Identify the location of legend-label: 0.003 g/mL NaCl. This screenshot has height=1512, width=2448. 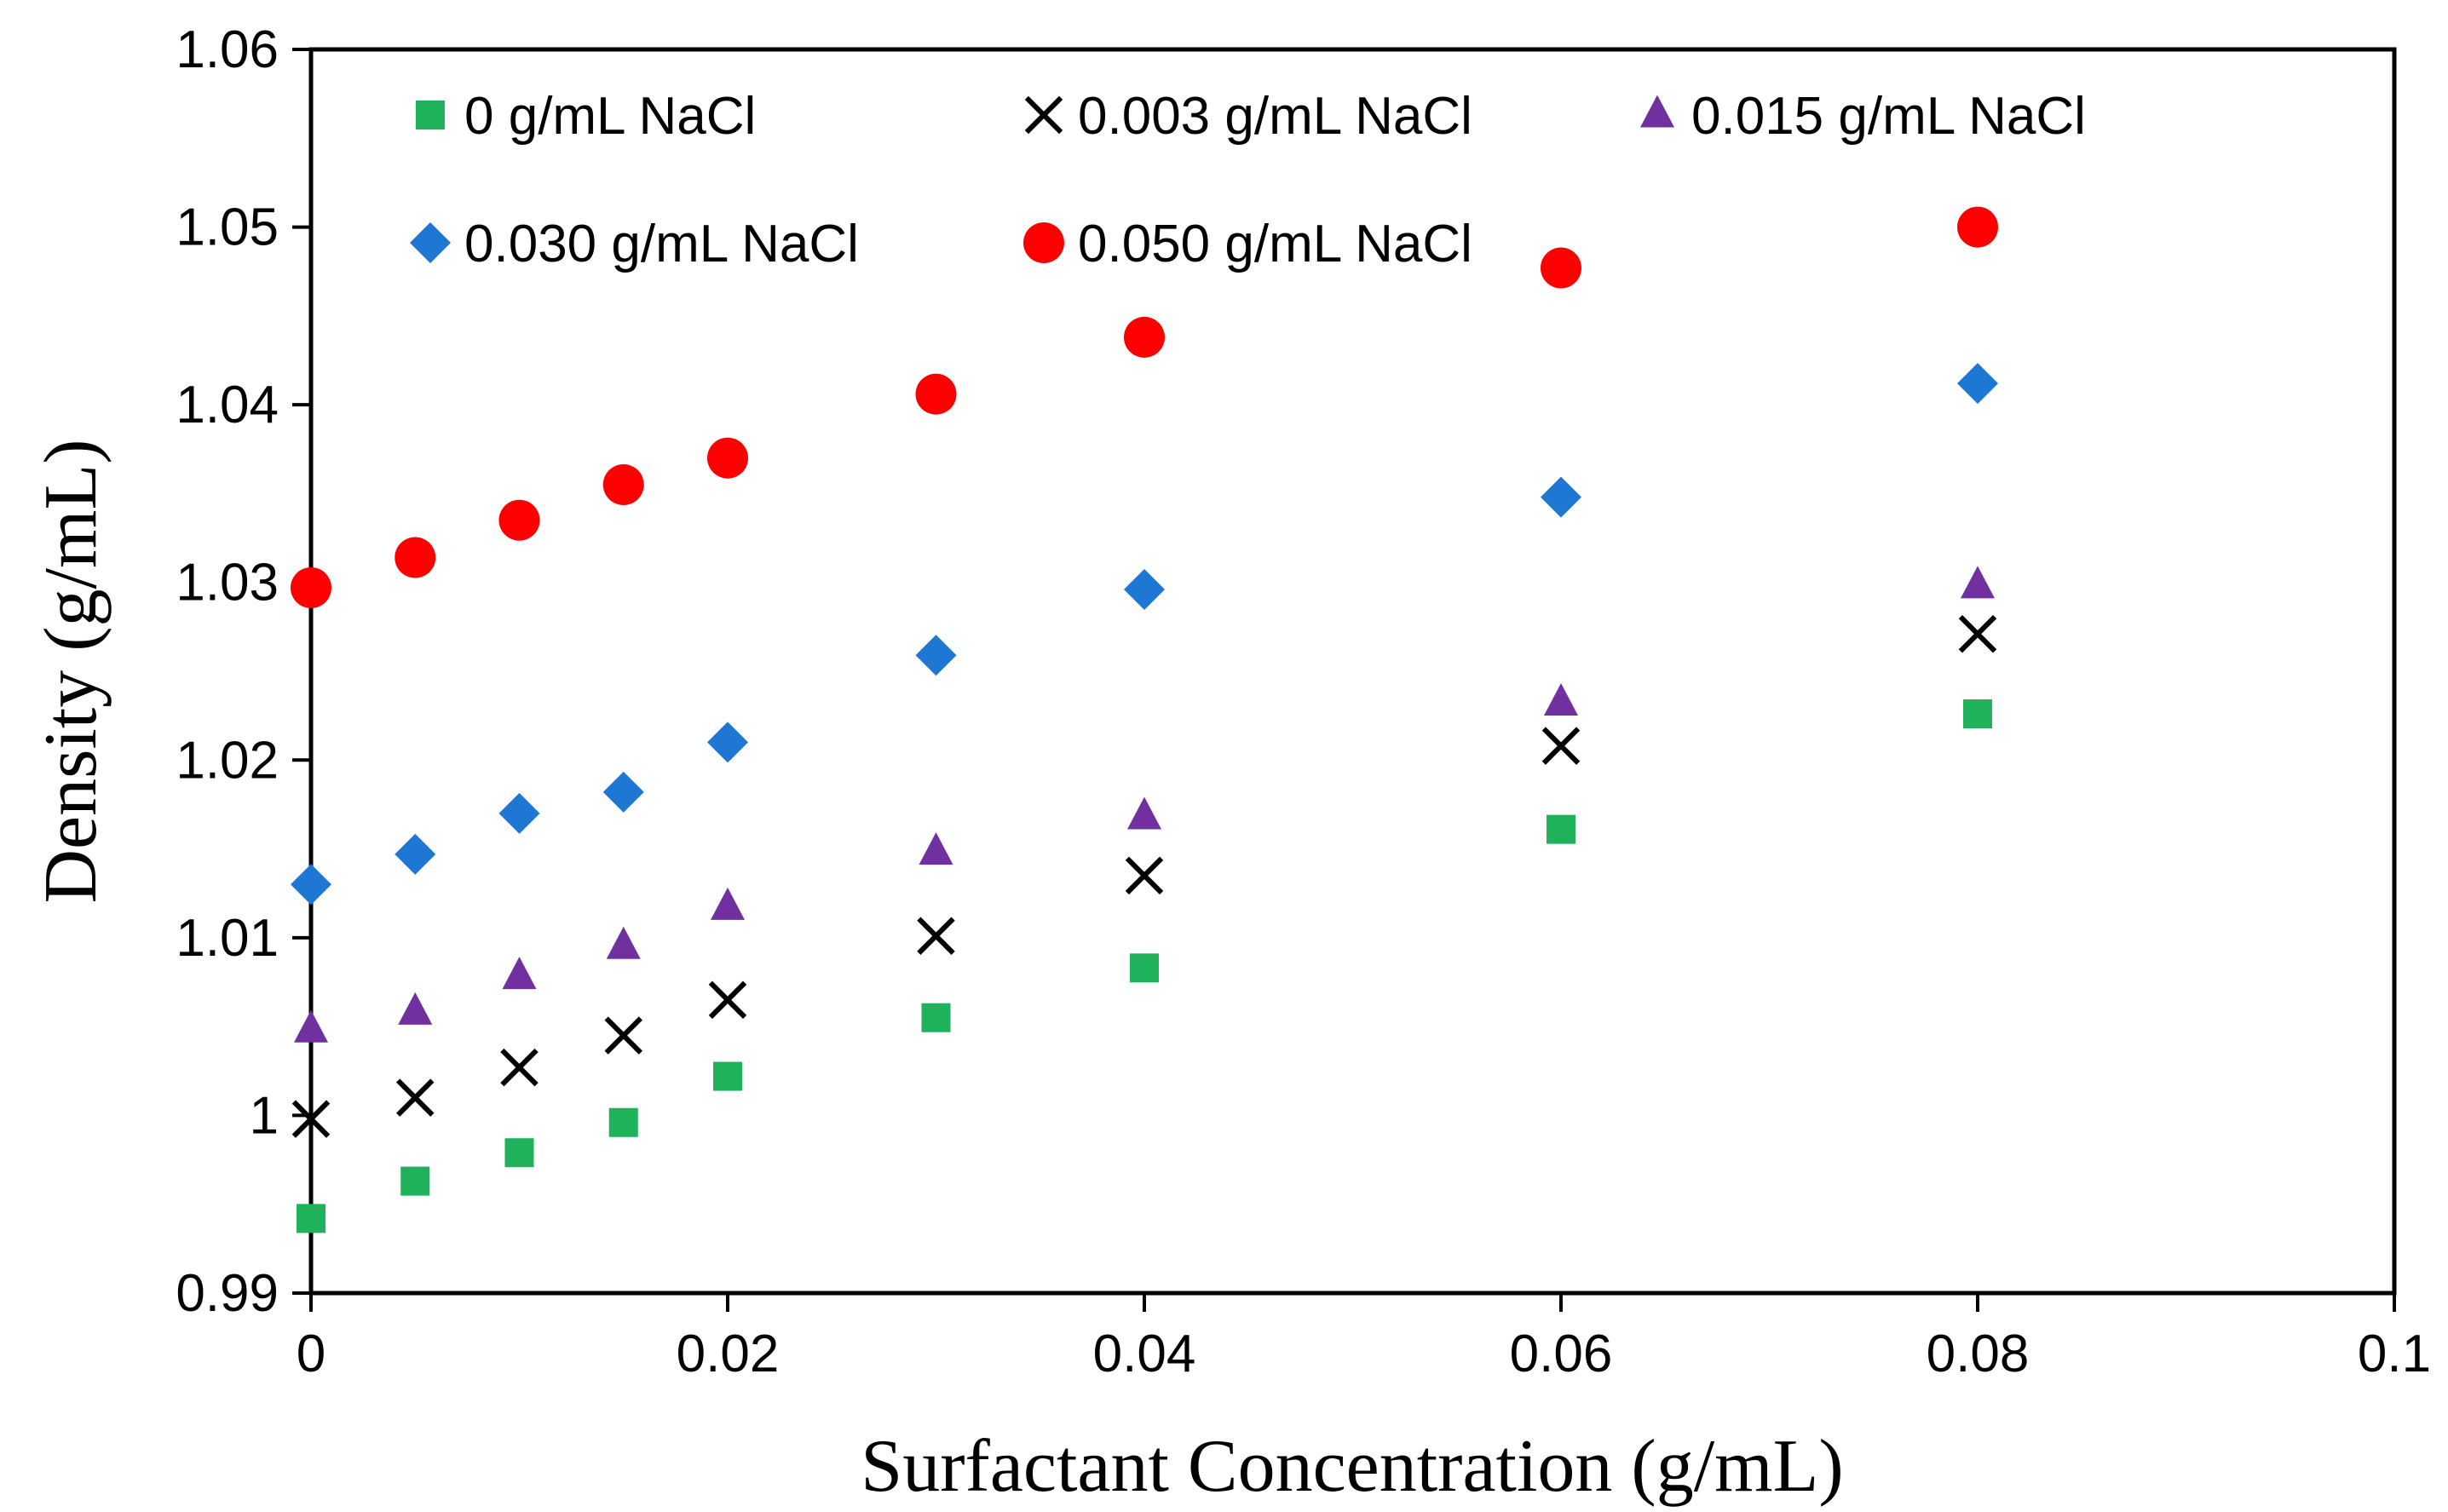
(1275, 116).